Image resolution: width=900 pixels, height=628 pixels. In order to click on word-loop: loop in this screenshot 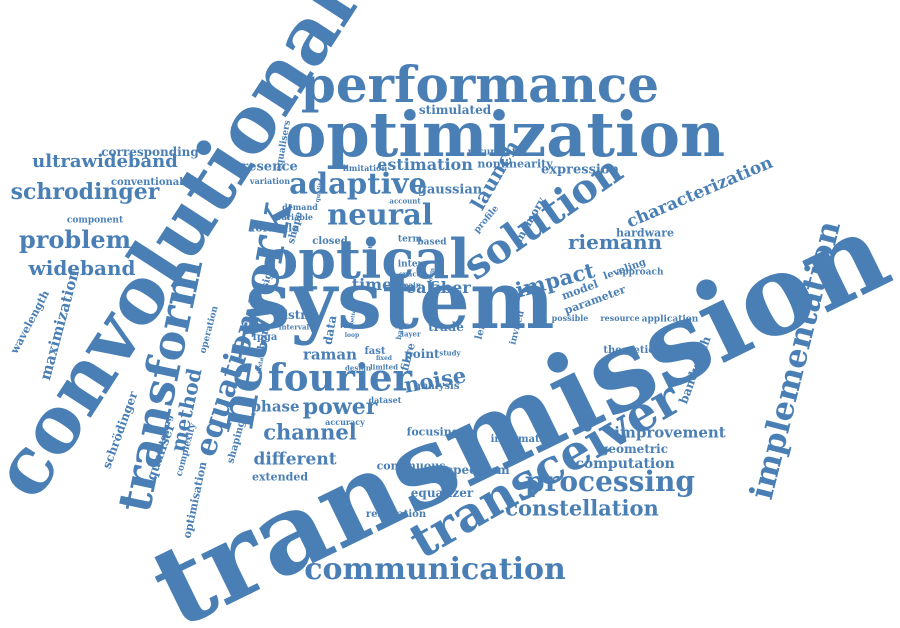, I will do `click(352, 335)`.